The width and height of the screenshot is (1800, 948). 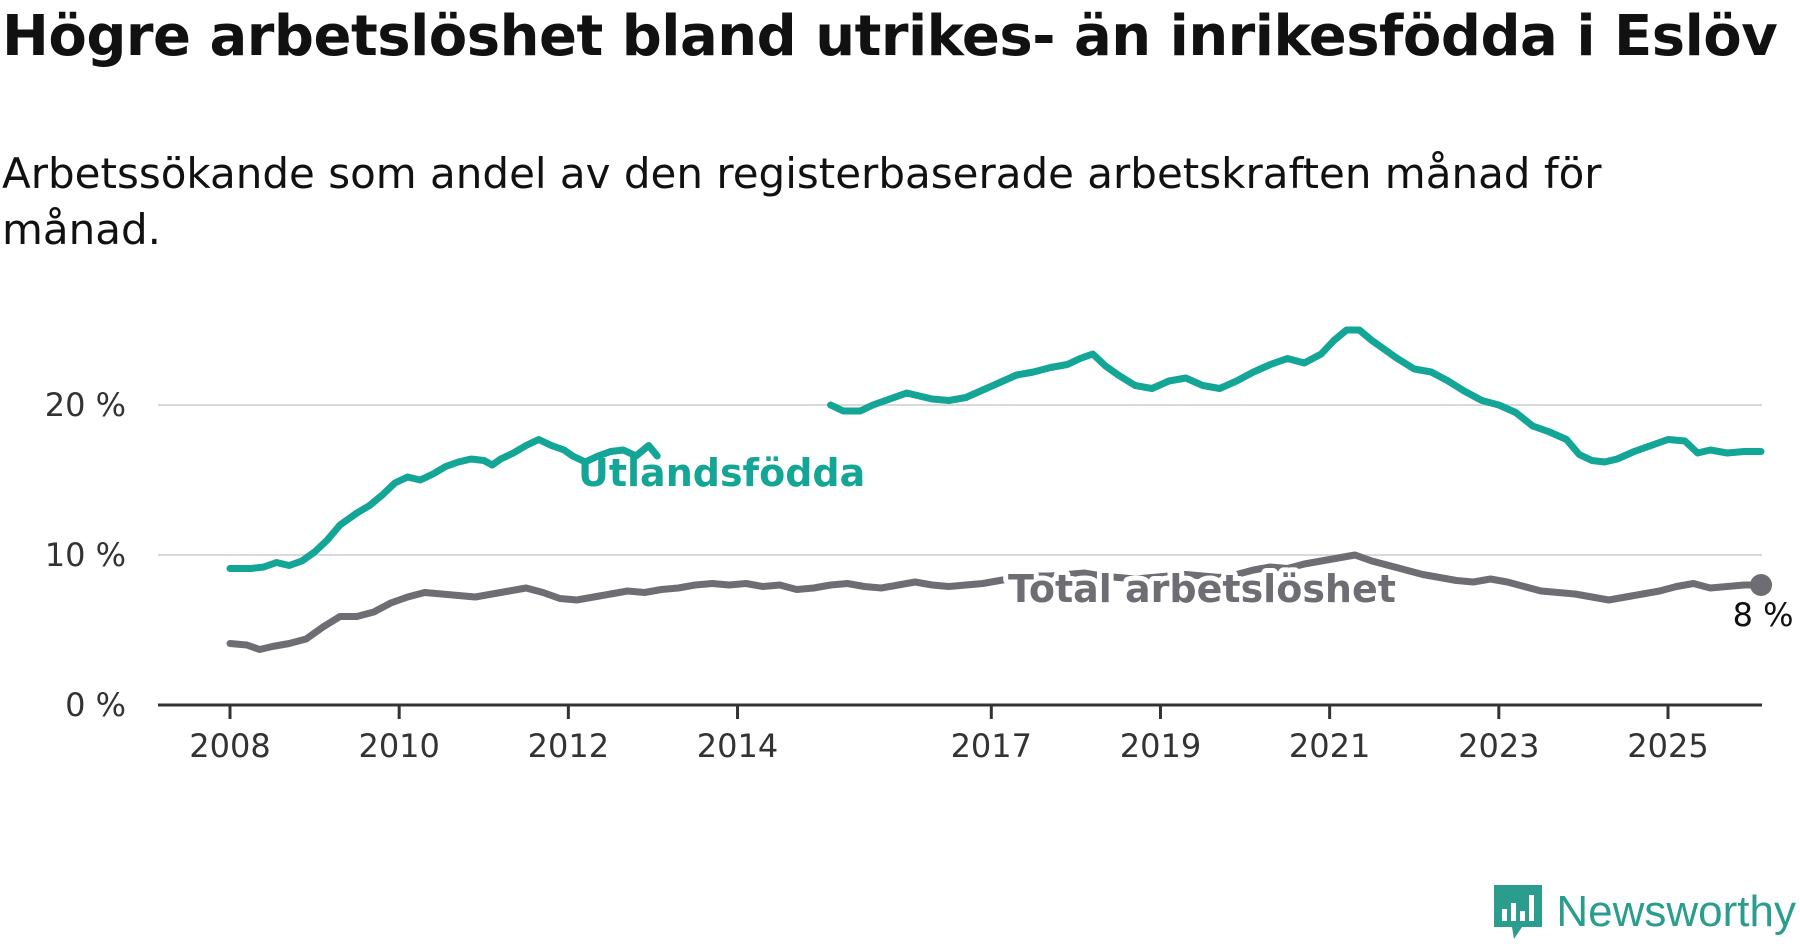 I want to click on newsworthy-logo: Newsworthy, so click(x=1643, y=912).